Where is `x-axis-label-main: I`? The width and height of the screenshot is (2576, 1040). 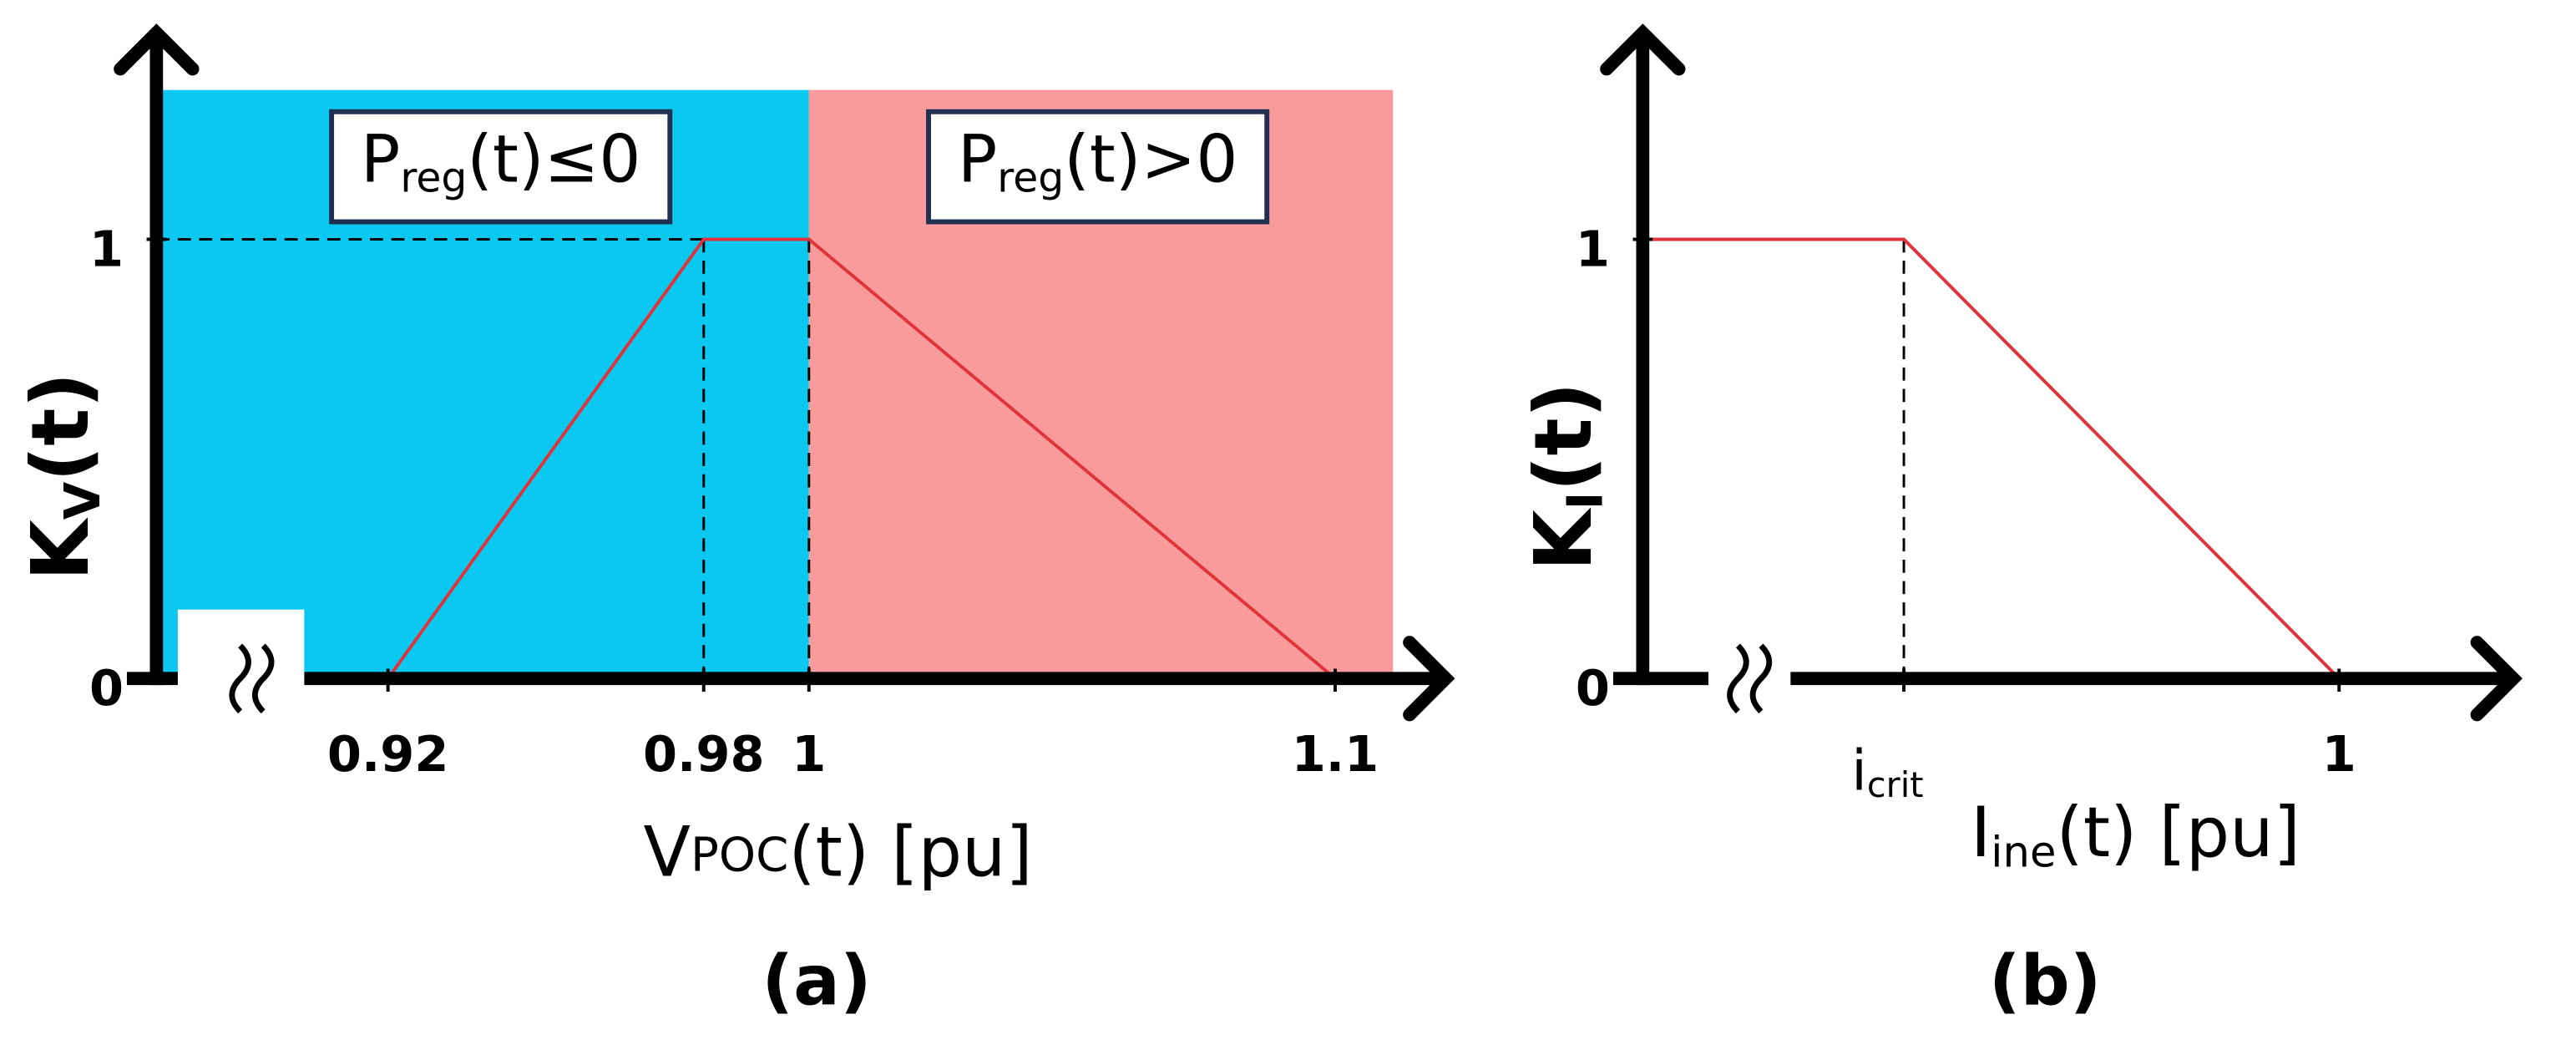 x-axis-label-main: I is located at coordinates (1981, 834).